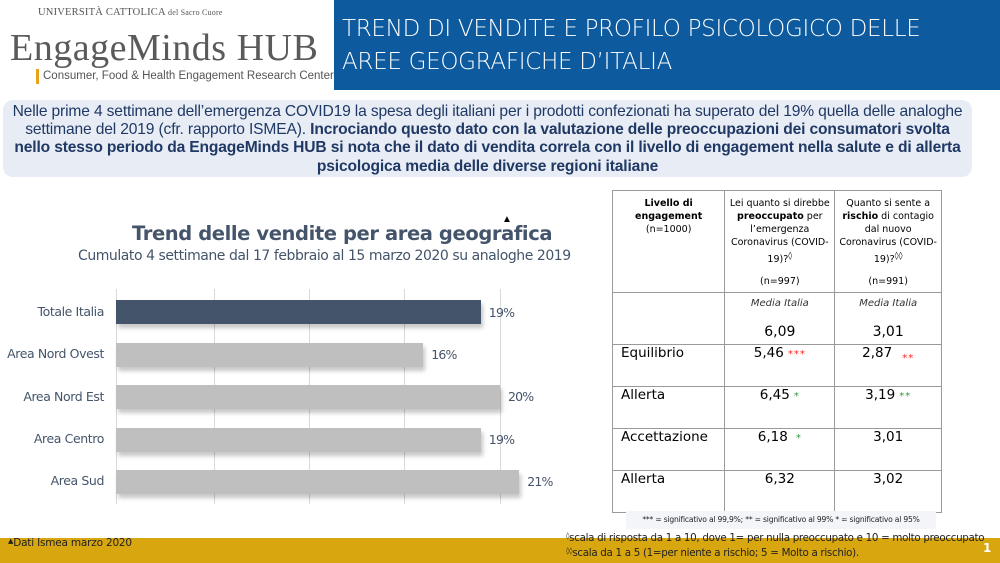  I want to click on table-cell: 6,32, so click(780, 491).